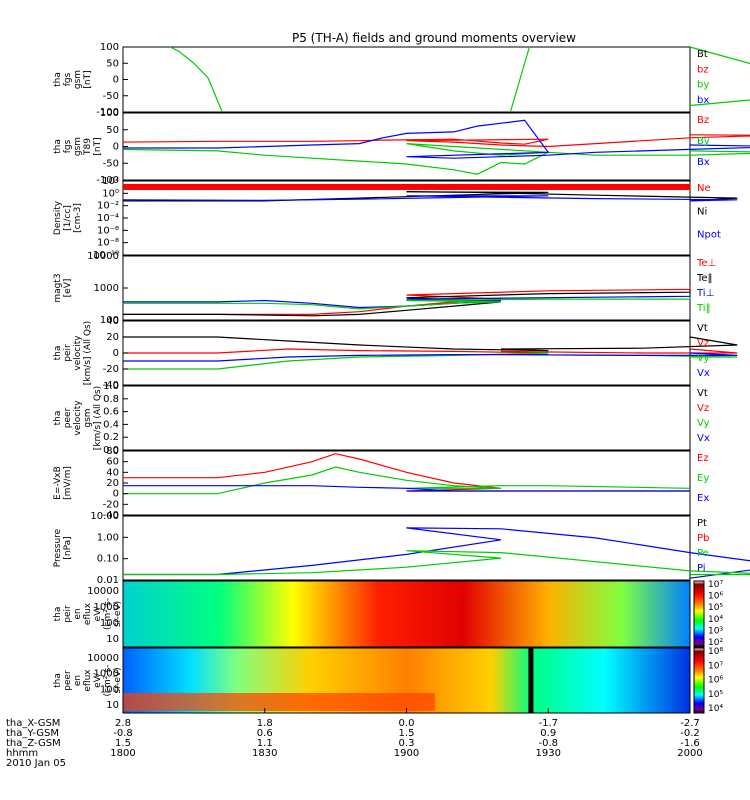 This screenshot has height=800, width=750. I want to click on y-axis-label: [nPa], so click(68, 547).